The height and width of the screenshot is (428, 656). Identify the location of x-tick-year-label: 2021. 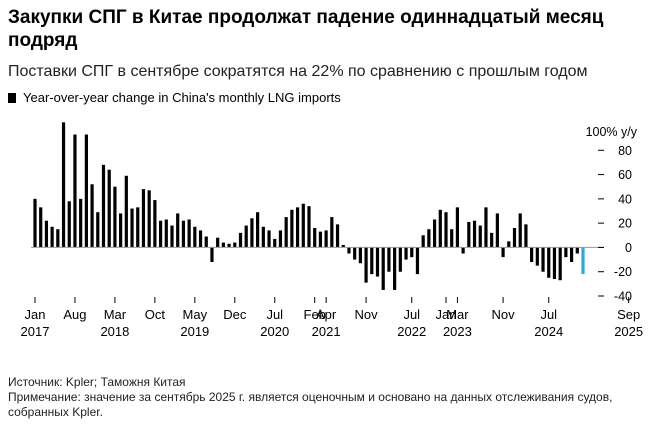
(326, 331).